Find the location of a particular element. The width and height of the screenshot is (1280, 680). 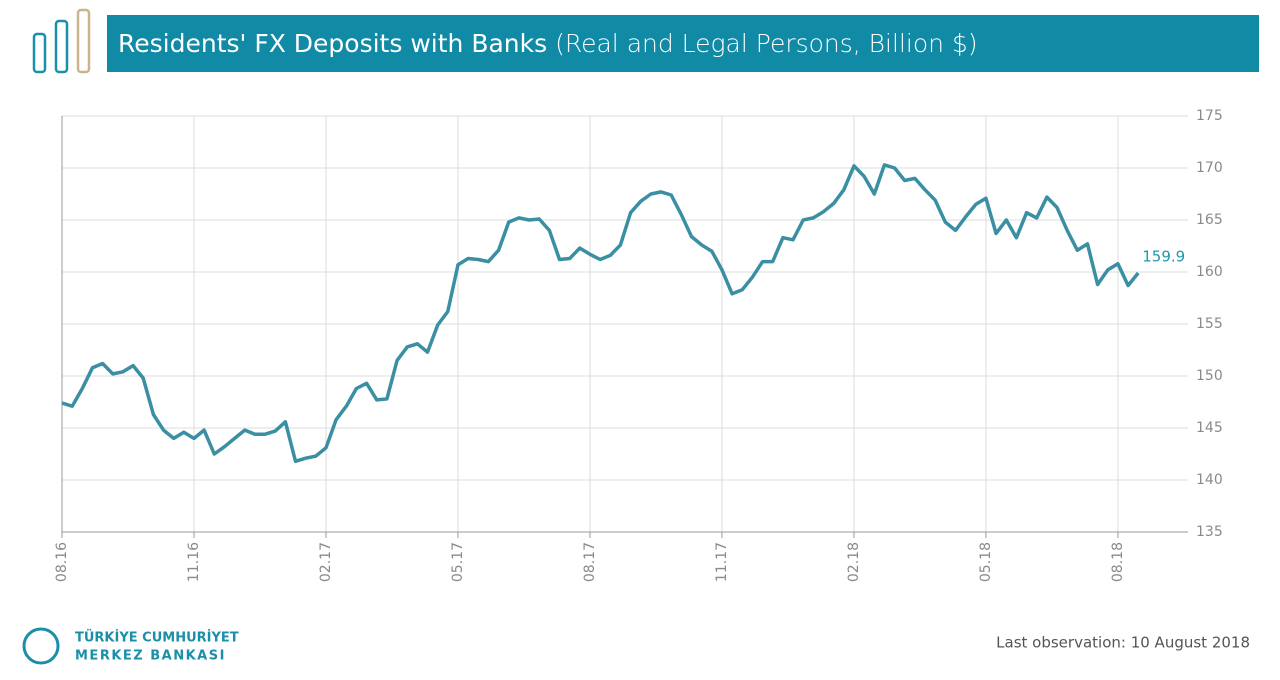

logo: TÜRKİYE CUMHURİYET MERKEZ BANKASI is located at coordinates (130, 646).